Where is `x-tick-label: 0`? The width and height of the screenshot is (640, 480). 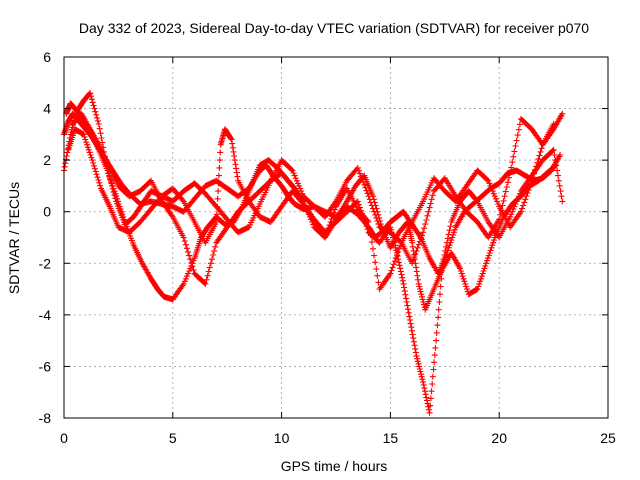 x-tick-label: 0 is located at coordinates (64, 438).